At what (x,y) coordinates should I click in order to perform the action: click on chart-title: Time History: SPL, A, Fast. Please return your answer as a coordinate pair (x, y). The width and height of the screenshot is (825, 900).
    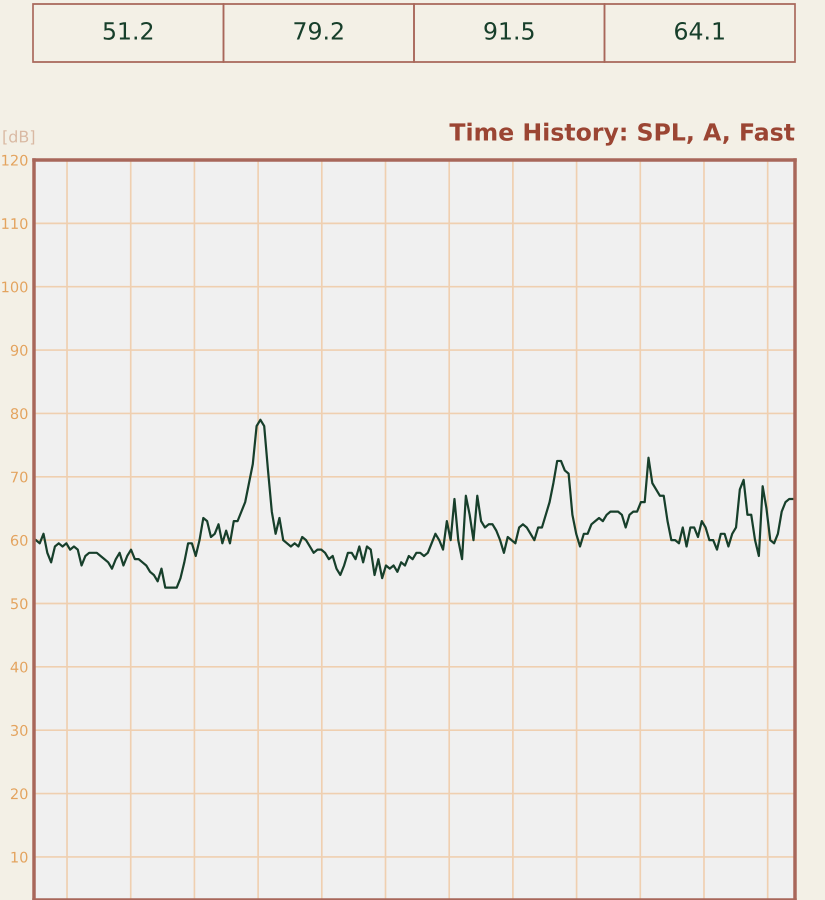
    Looking at the image, I should click on (622, 134).